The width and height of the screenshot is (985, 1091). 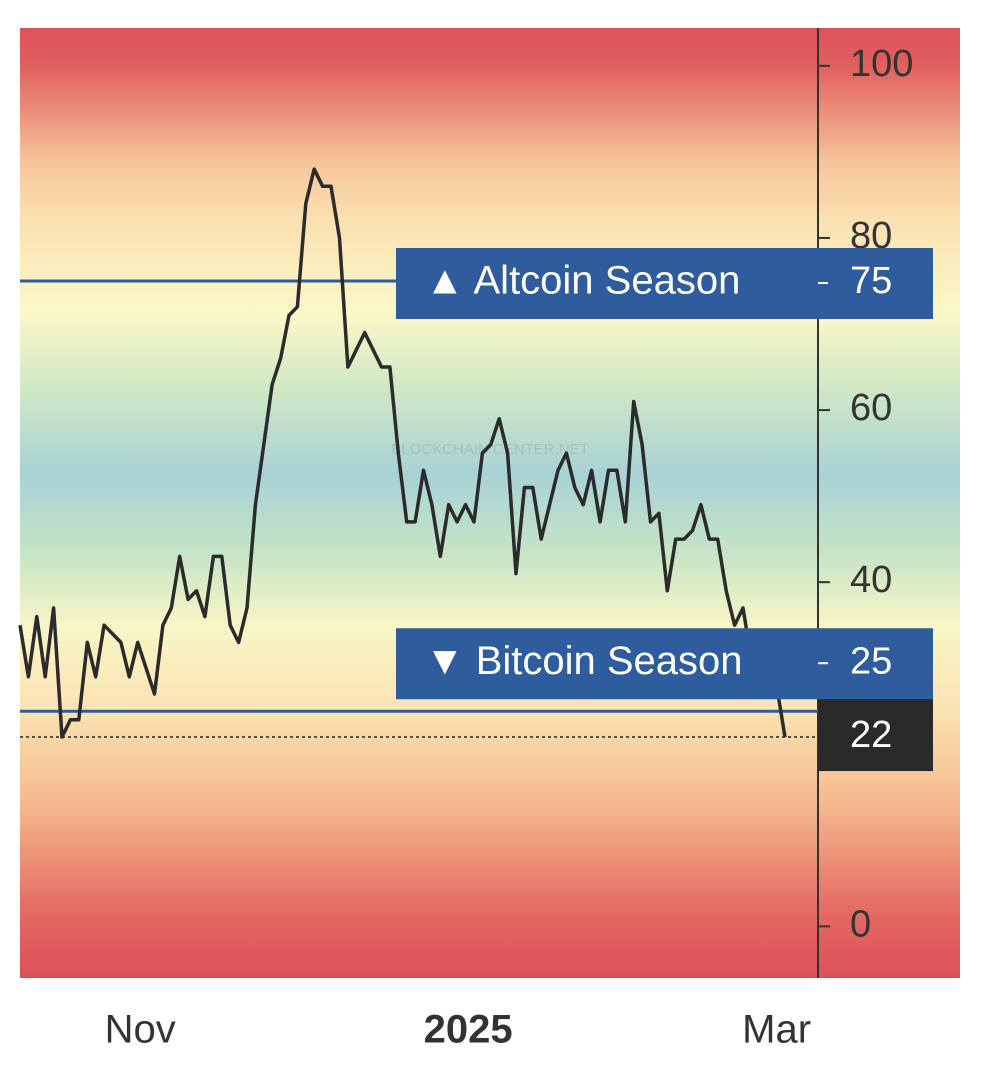 I want to click on threshold-value: 25, so click(x=871, y=661).